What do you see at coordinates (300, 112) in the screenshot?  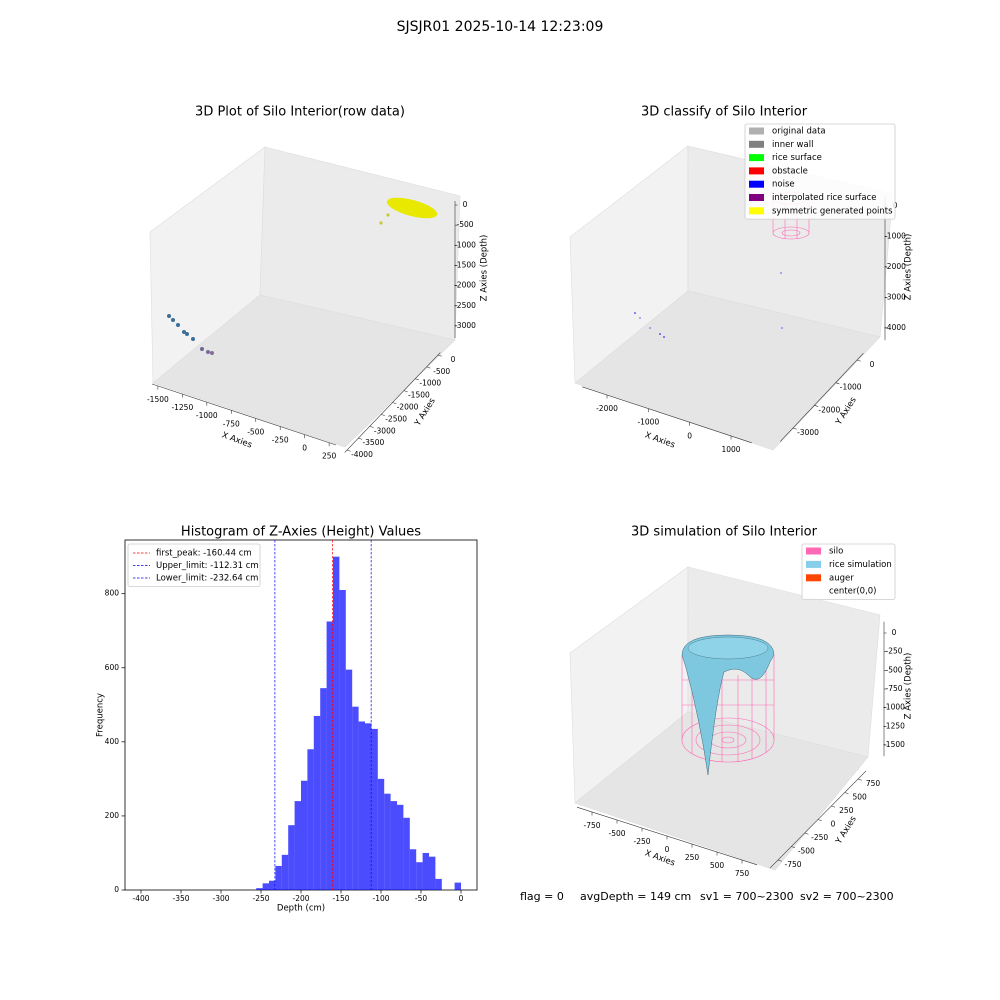 I see `subplot-title: 3D Plot of Silo Interior(row data)` at bounding box center [300, 112].